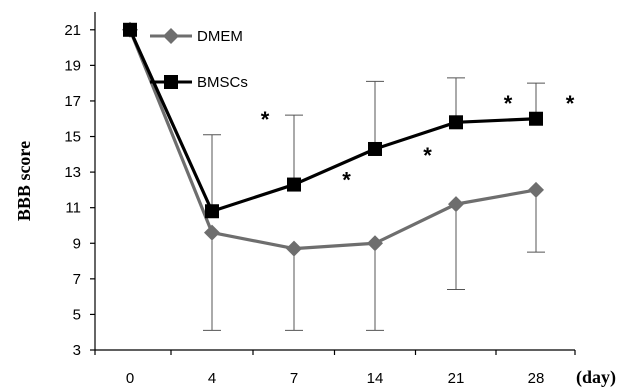 This screenshot has width=629, height=390. I want to click on y-tick-label: 5, so click(77, 314).